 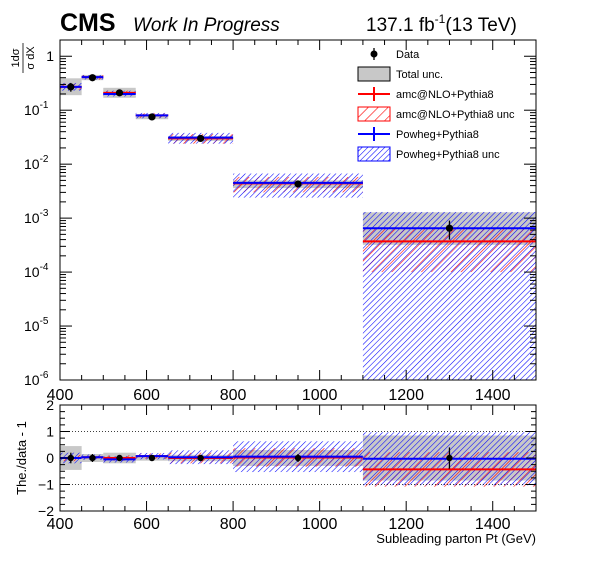 What do you see at coordinates (395, 54) in the screenshot?
I see `legend-entry: Data` at bounding box center [395, 54].